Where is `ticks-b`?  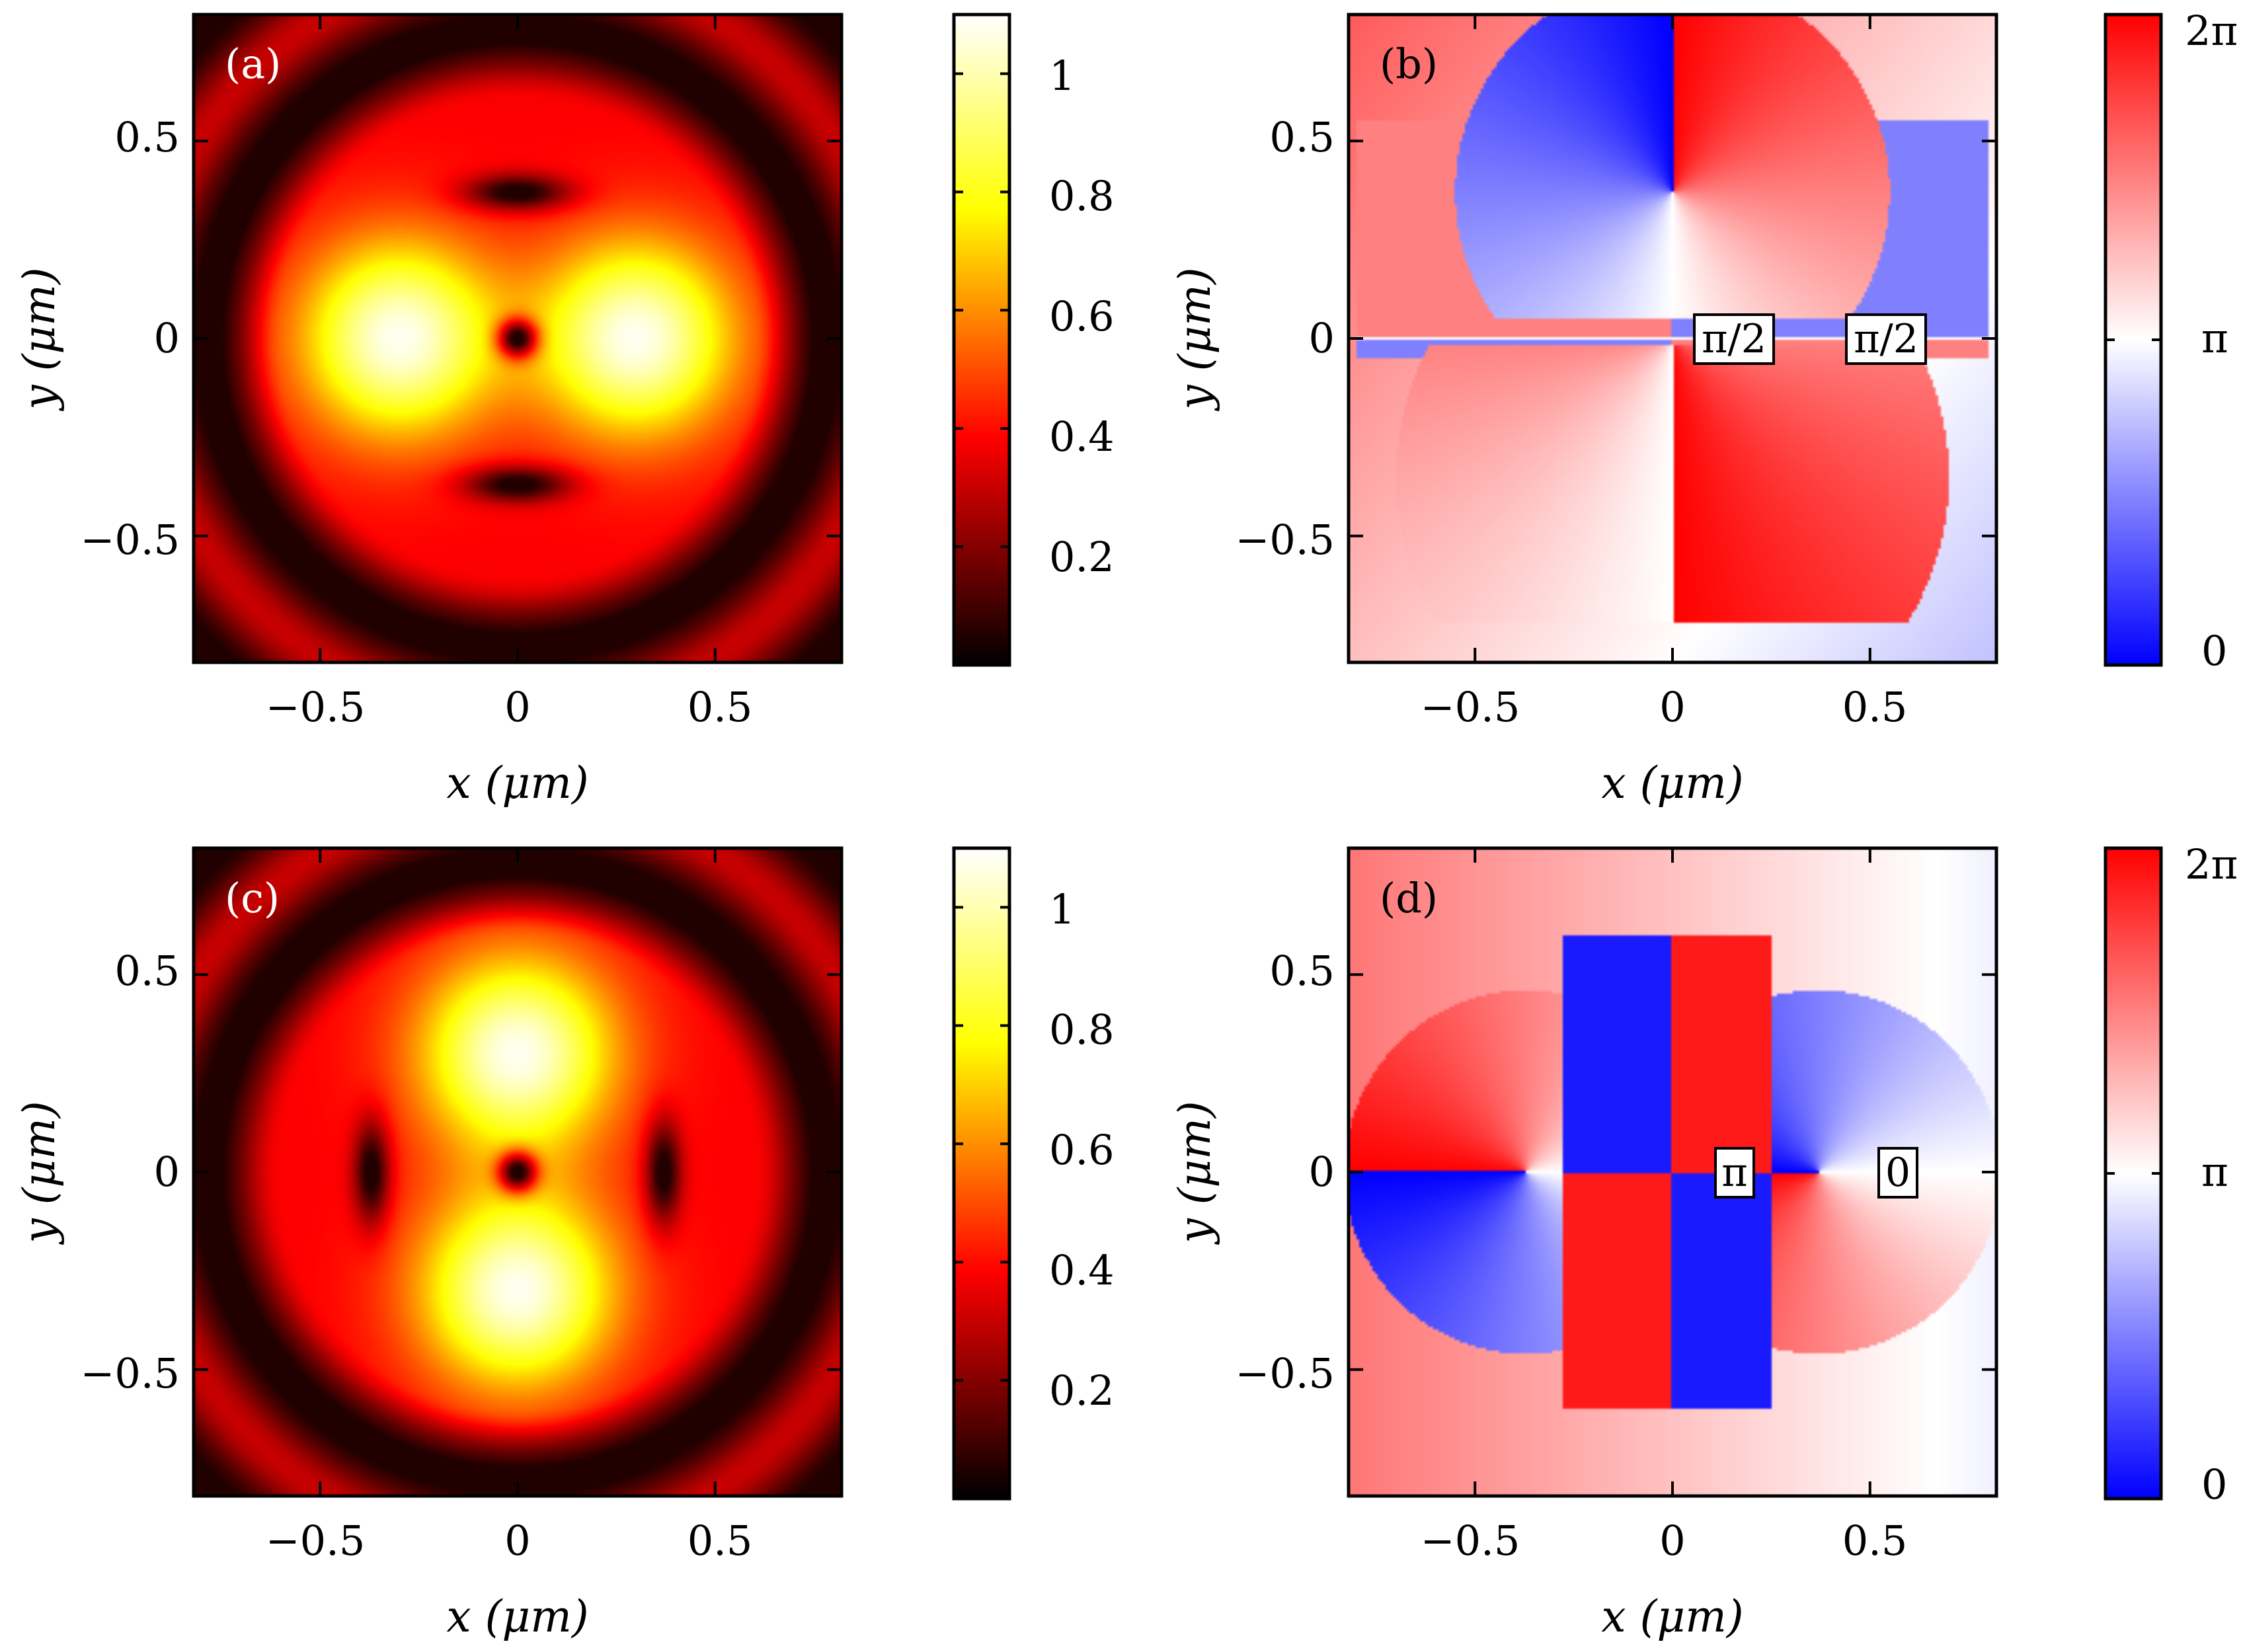
ticks-b is located at coordinates (1672, 338).